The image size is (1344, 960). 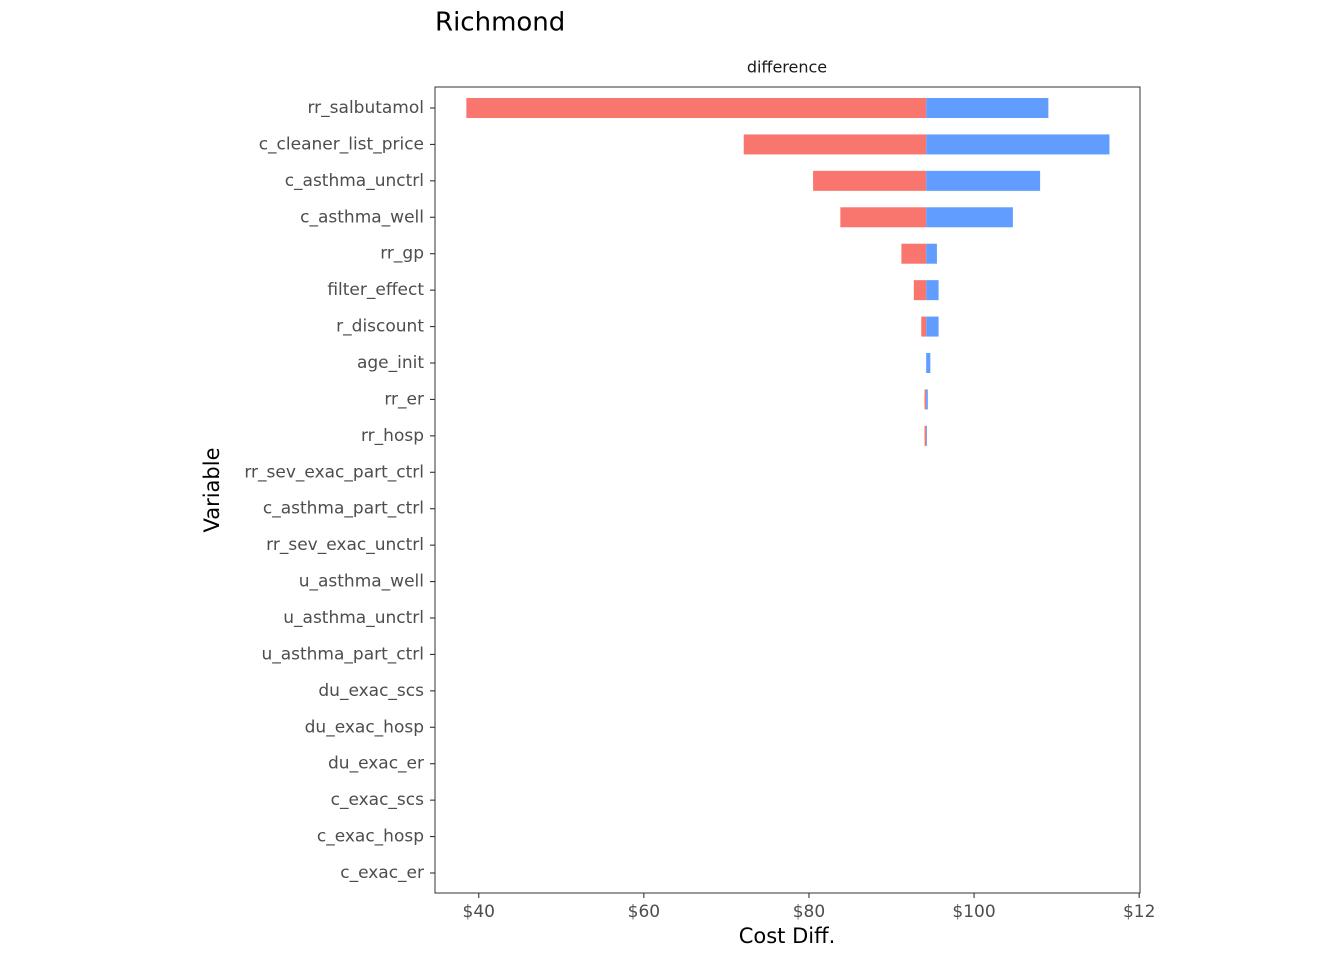 I want to click on y-tick-label: r_discount, so click(x=380, y=327).